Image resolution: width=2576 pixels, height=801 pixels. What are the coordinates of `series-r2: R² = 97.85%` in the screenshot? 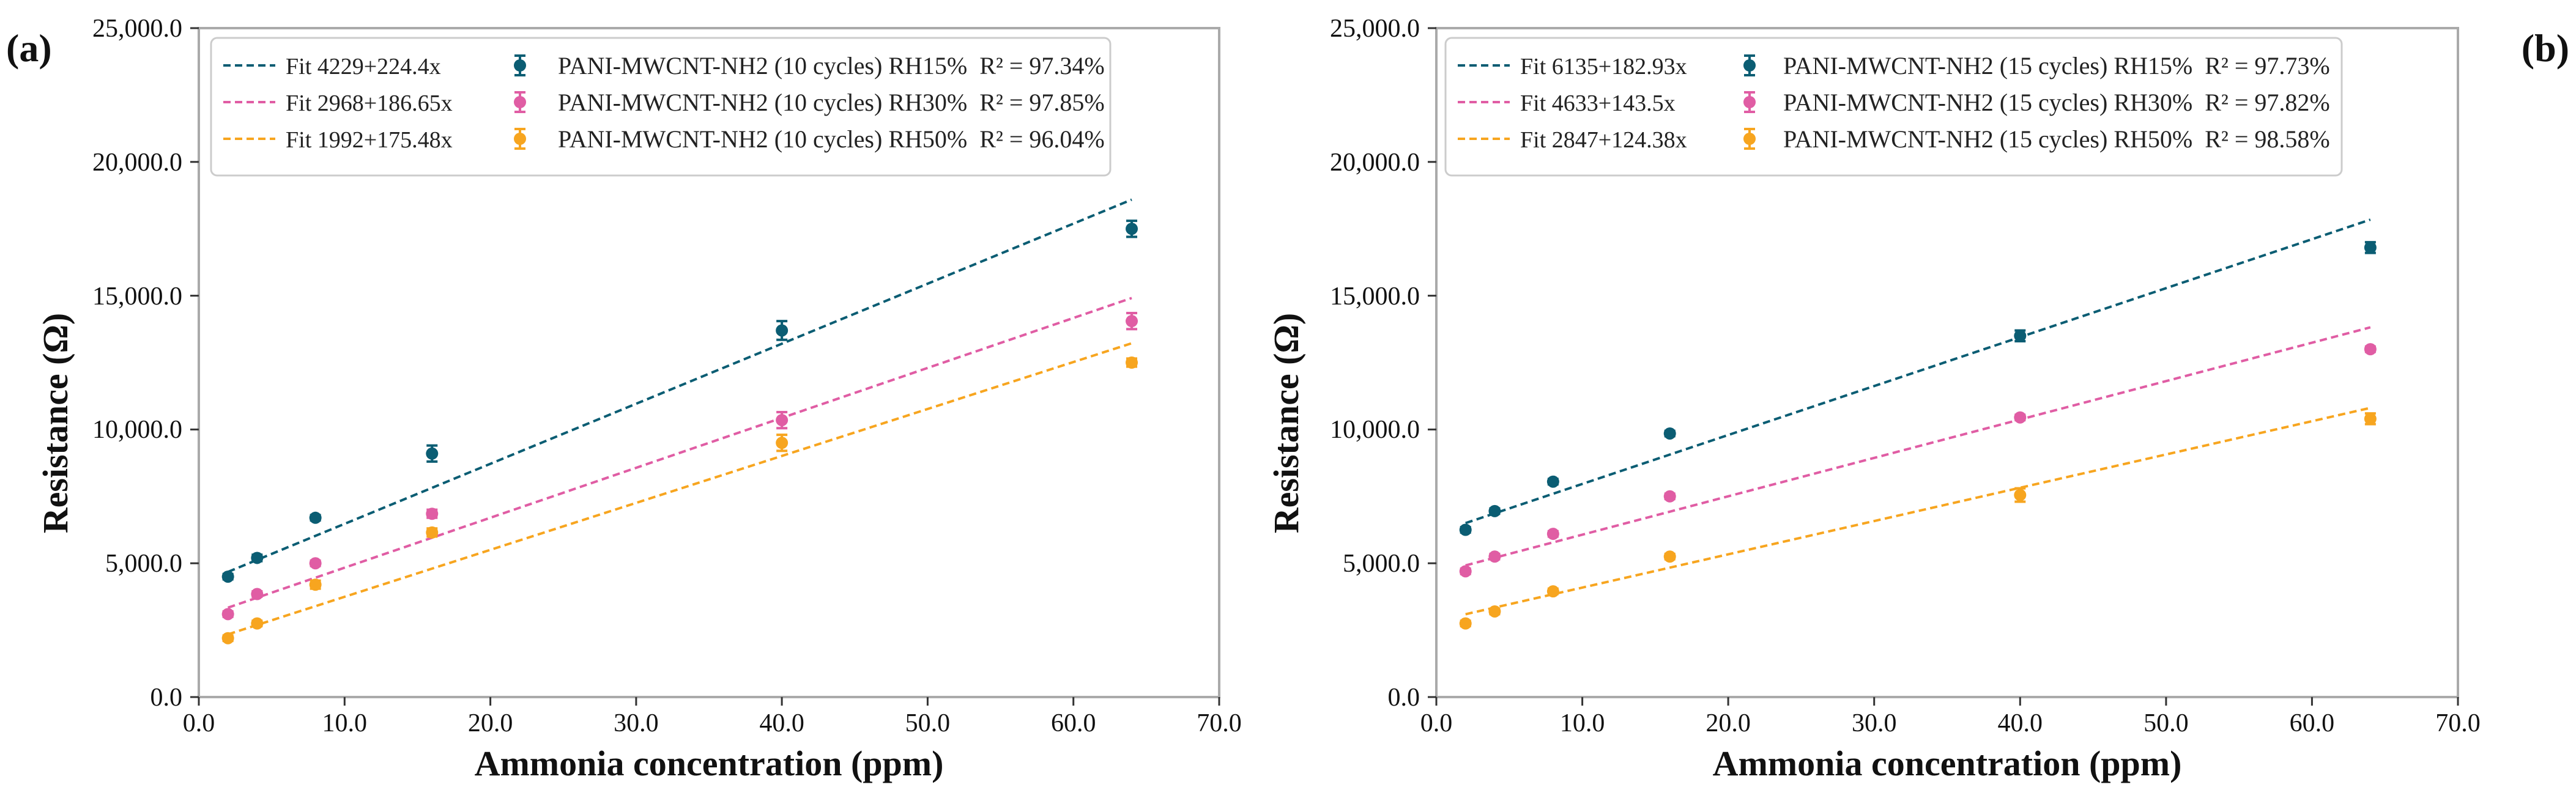 It's located at (1042, 103).